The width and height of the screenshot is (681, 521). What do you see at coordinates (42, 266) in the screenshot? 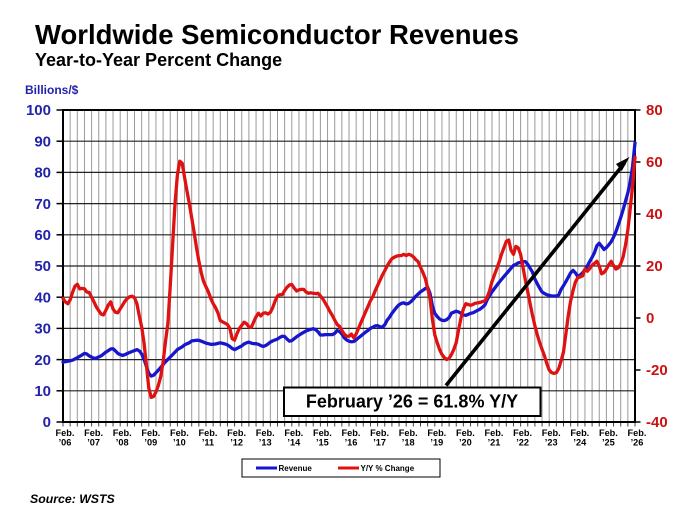
I see `svg-text: 50` at bounding box center [42, 266].